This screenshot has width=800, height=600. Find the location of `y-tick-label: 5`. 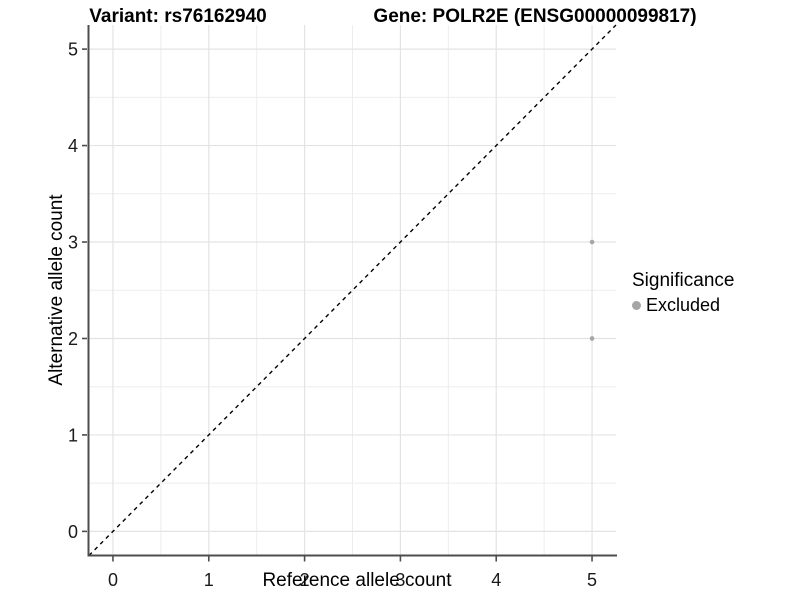

y-tick-label: 5 is located at coordinates (73, 50).